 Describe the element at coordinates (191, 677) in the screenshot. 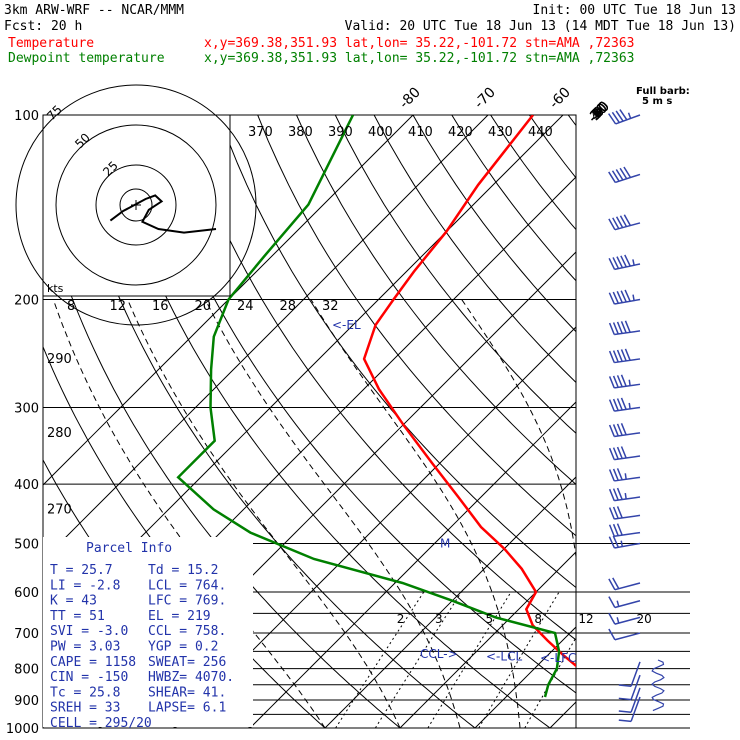

I see `parcel-info-right: HWBZ= 4070.` at that location.